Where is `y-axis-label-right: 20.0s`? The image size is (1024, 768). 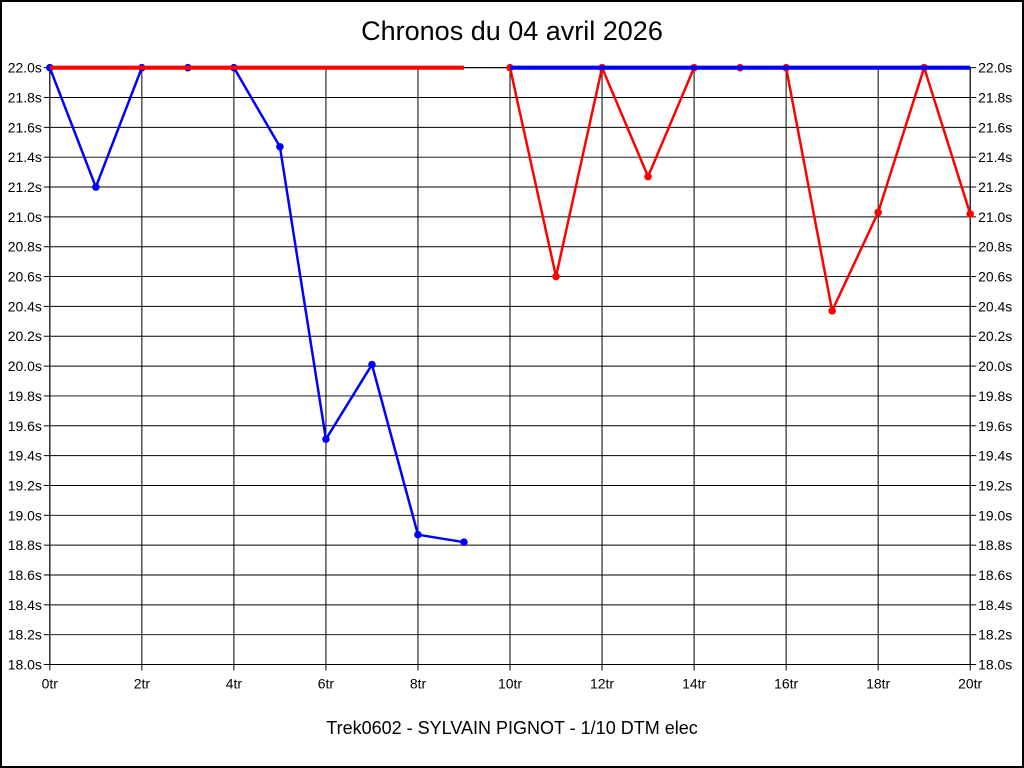
y-axis-label-right: 20.0s is located at coordinates (995, 366).